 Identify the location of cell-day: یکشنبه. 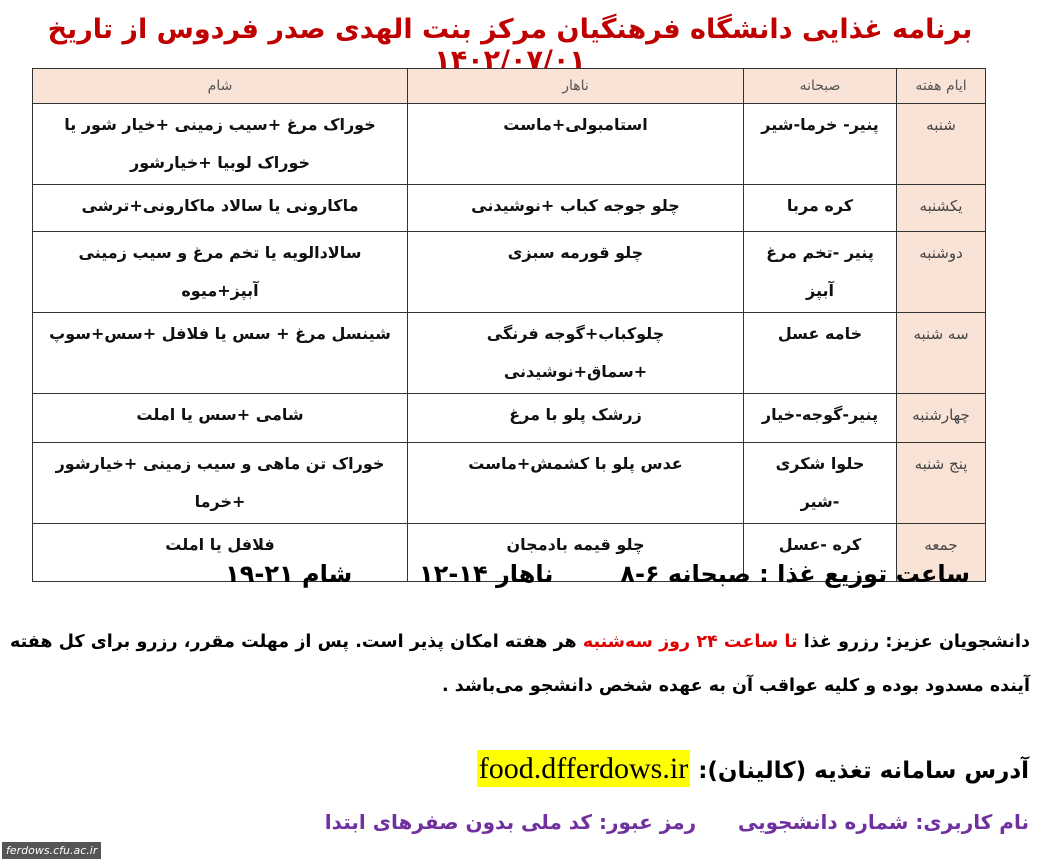
(941, 208).